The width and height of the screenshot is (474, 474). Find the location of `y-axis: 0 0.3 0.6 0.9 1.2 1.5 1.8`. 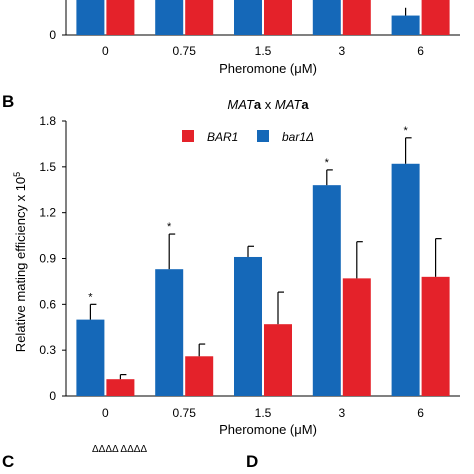

y-axis: 0 0.3 0.6 0.9 1.2 1.5 1.8 is located at coordinates (53, 258).